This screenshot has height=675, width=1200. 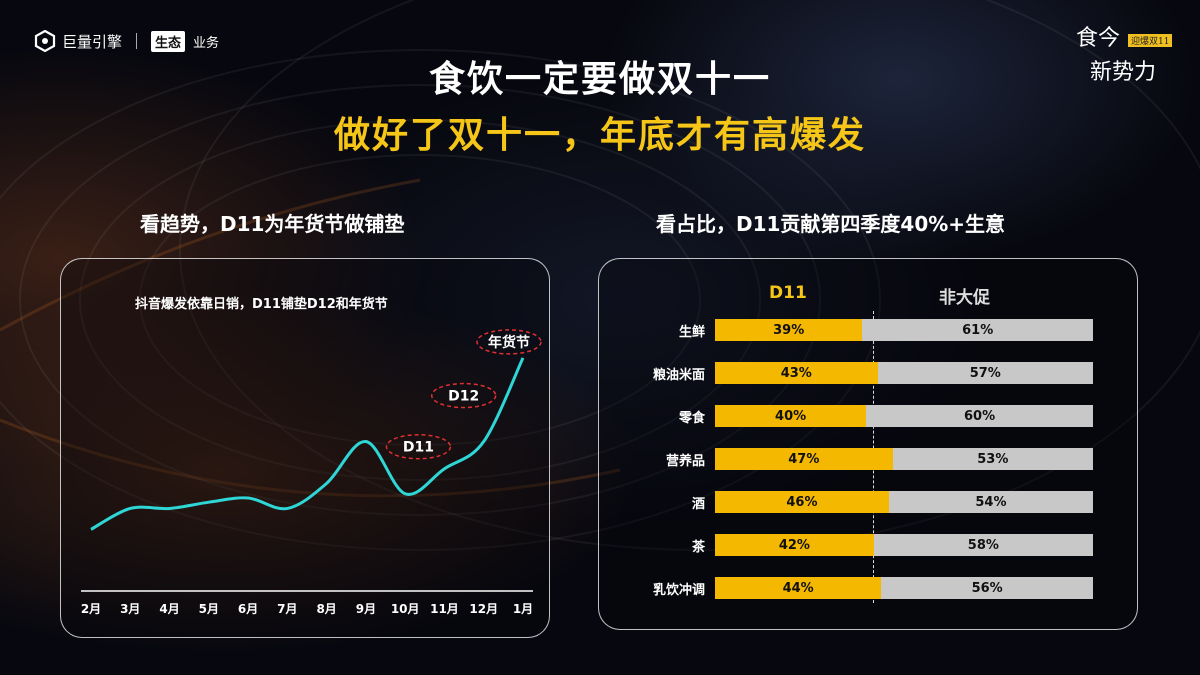 I want to click on bar-segment-non-promo: 61%, so click(x=977, y=330).